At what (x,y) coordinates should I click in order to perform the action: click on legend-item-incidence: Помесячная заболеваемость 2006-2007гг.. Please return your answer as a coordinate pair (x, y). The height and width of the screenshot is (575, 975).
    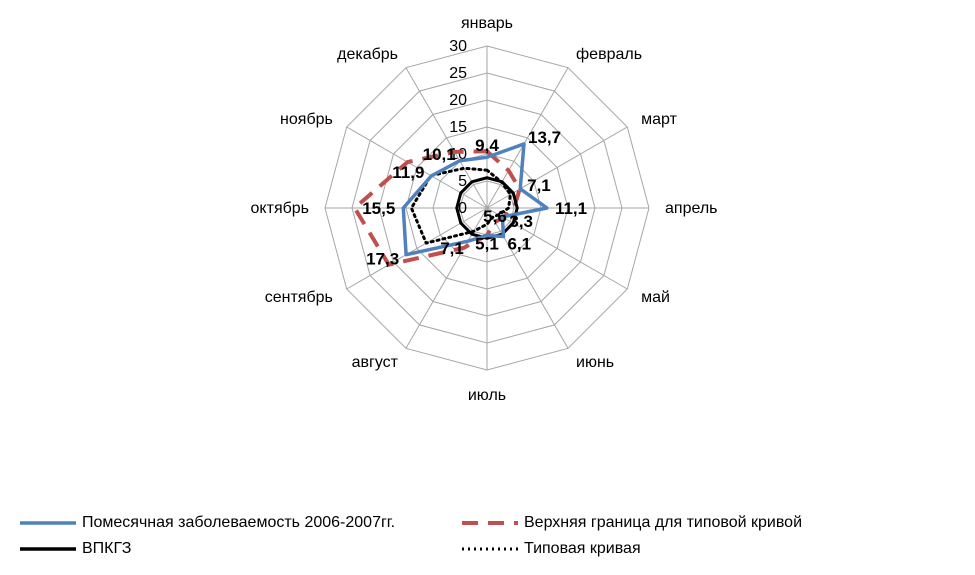
    Looking at the image, I should click on (207, 523).